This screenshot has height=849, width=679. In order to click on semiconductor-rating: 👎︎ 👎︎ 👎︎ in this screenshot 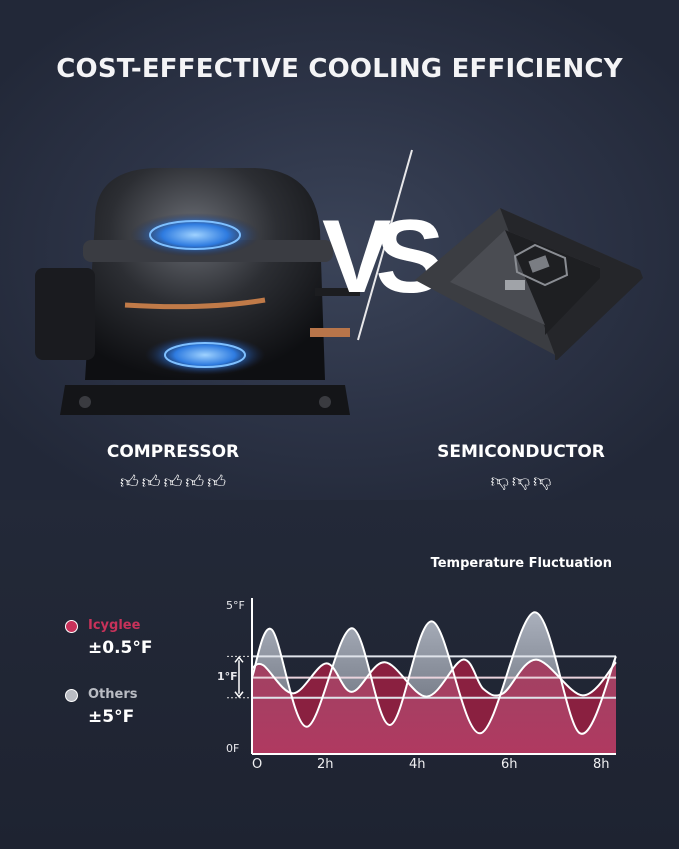, I will do `click(521, 481)`.